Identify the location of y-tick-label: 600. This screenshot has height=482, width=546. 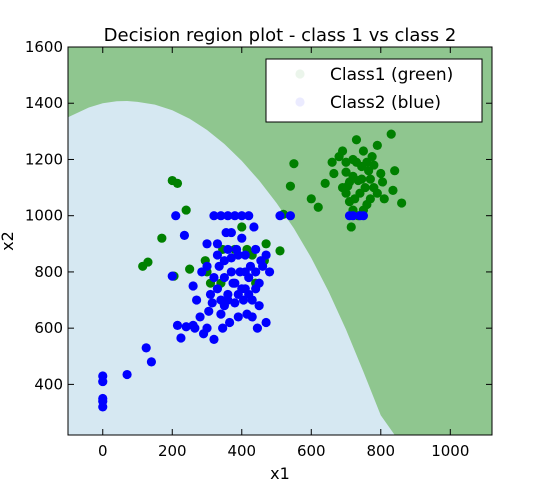
(48, 328).